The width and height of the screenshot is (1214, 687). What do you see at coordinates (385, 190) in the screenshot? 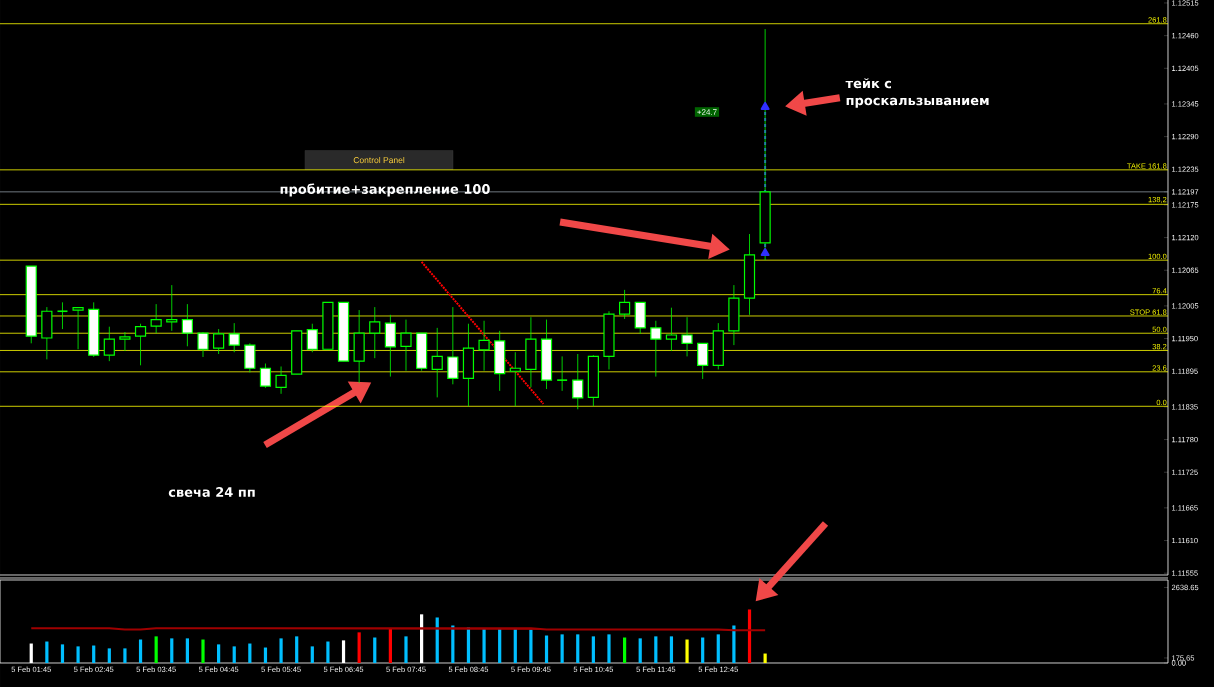
I see `annotation: пробитие+закрепление 100` at bounding box center [385, 190].